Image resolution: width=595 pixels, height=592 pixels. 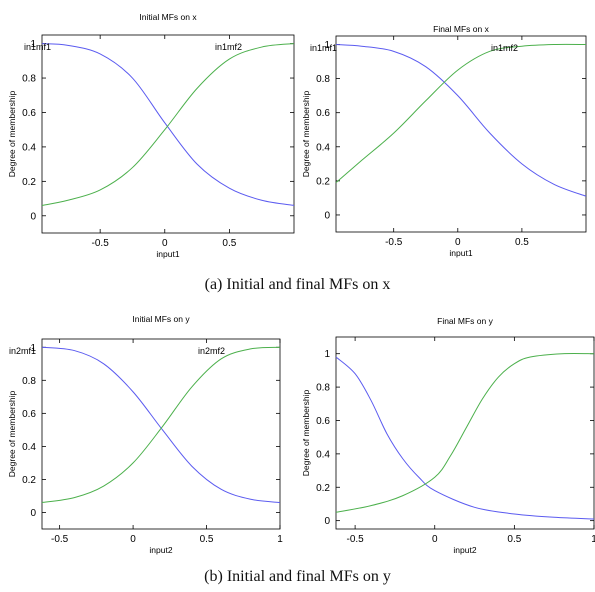 What do you see at coordinates (461, 29) in the screenshot?
I see `chart-title: Final MFs on x` at bounding box center [461, 29].